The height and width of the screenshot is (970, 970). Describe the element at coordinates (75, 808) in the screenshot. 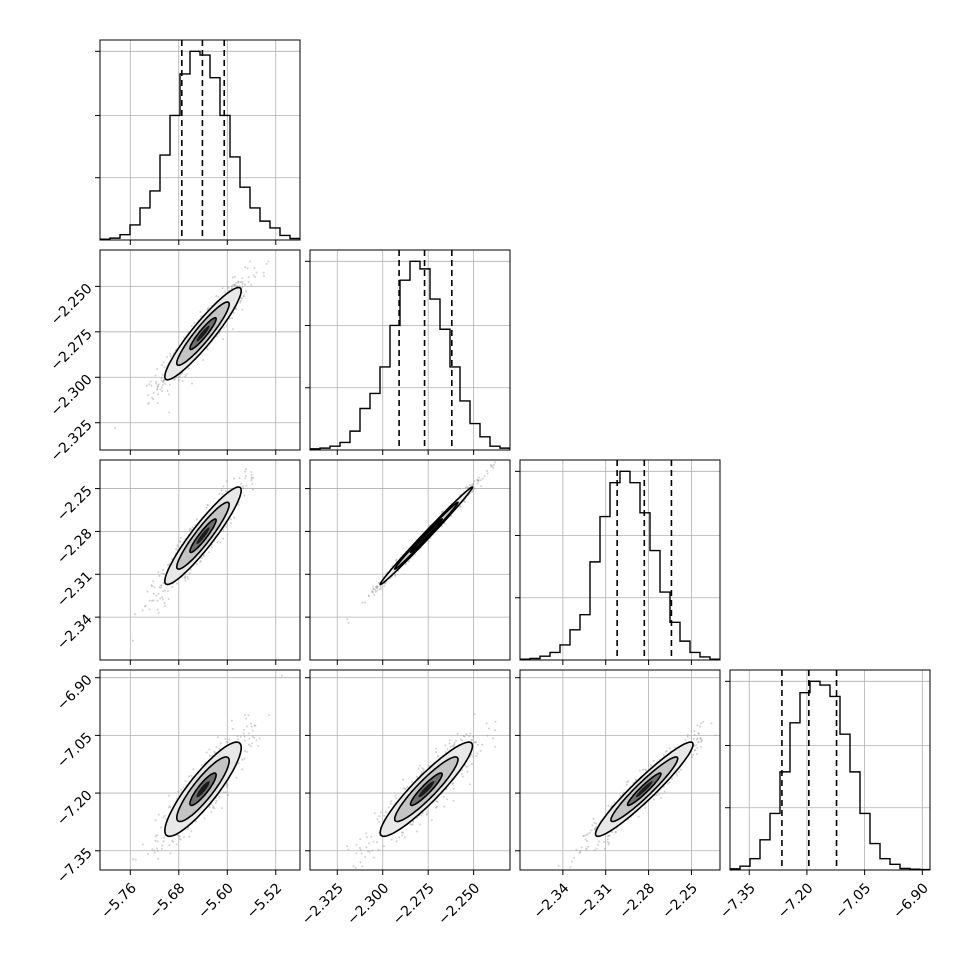

I see `y-tick-label: −7.20` at that location.